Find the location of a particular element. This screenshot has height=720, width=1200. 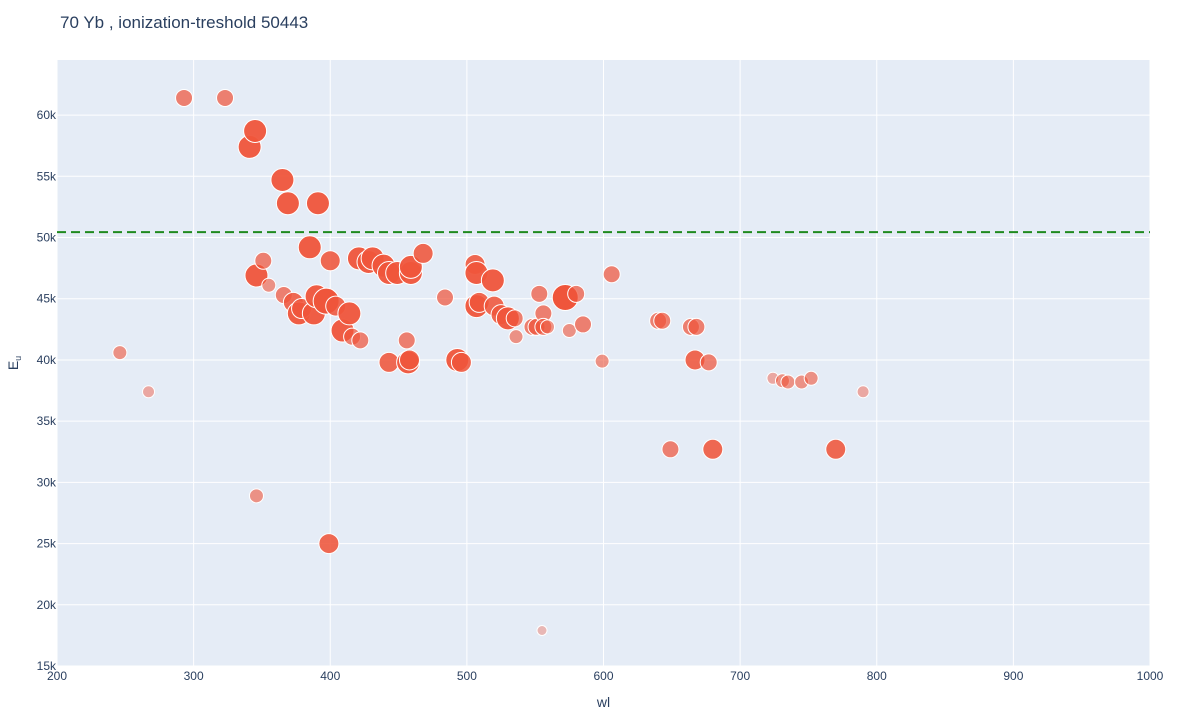

y-tick-label: 25k is located at coordinates (47, 544).